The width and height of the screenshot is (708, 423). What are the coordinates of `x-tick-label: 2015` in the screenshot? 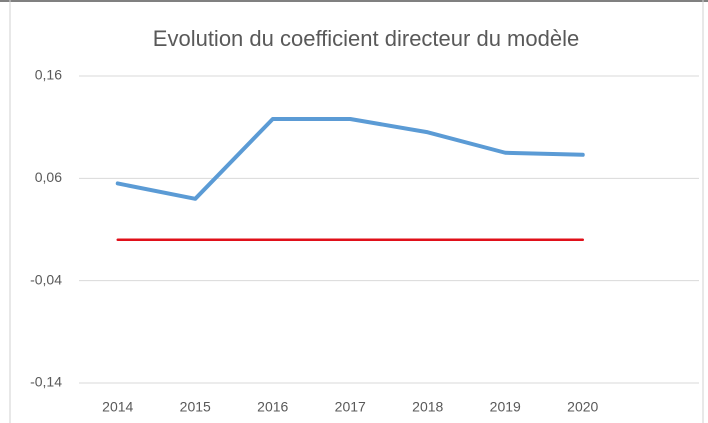 It's located at (195, 407).